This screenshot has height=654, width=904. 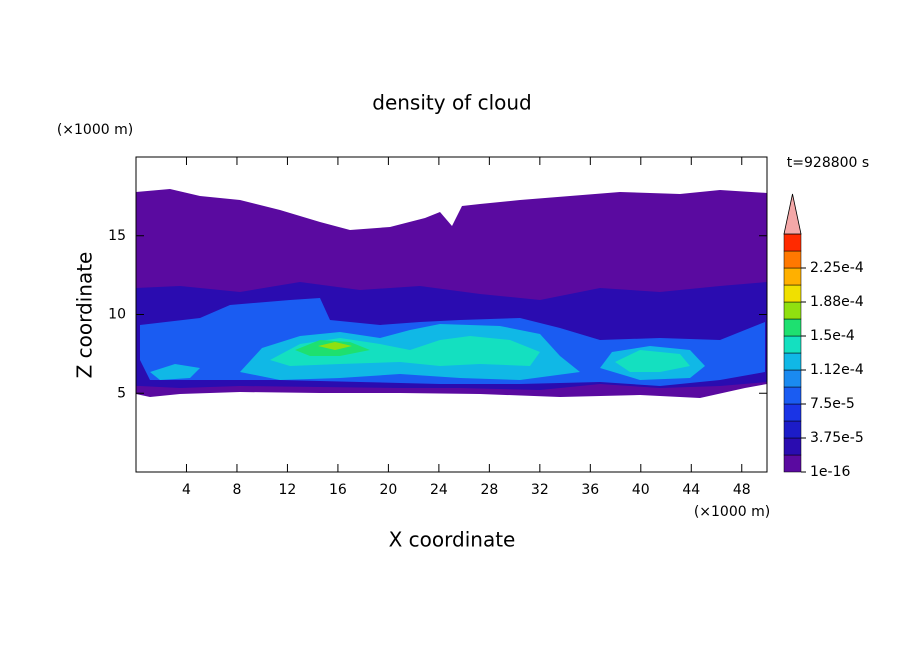 What do you see at coordinates (489, 490) in the screenshot?
I see `x-tick-label: 28` at bounding box center [489, 490].